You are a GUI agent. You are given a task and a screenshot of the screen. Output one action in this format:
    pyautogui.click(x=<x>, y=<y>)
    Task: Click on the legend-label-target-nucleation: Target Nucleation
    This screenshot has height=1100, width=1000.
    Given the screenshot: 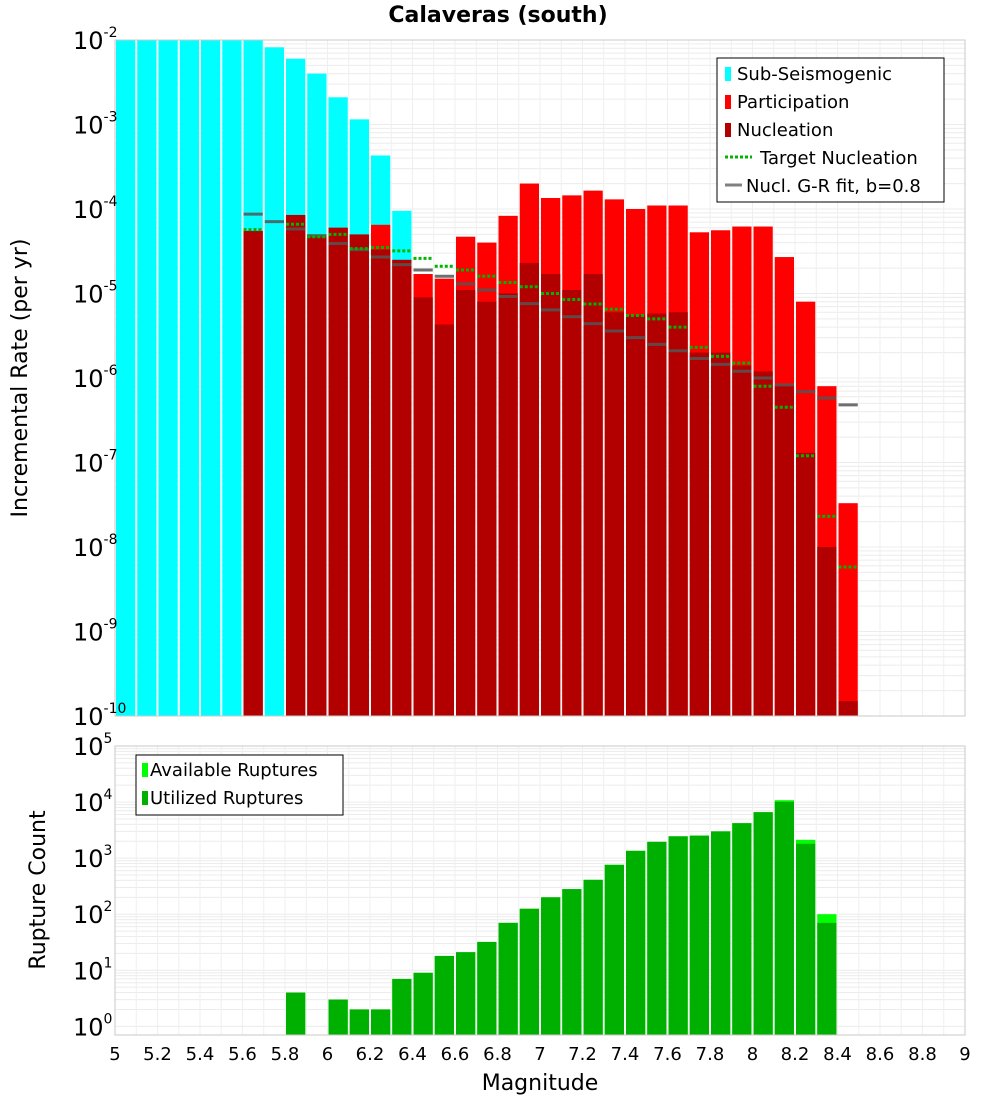 What is the action you would take?
    pyautogui.click(x=838, y=158)
    